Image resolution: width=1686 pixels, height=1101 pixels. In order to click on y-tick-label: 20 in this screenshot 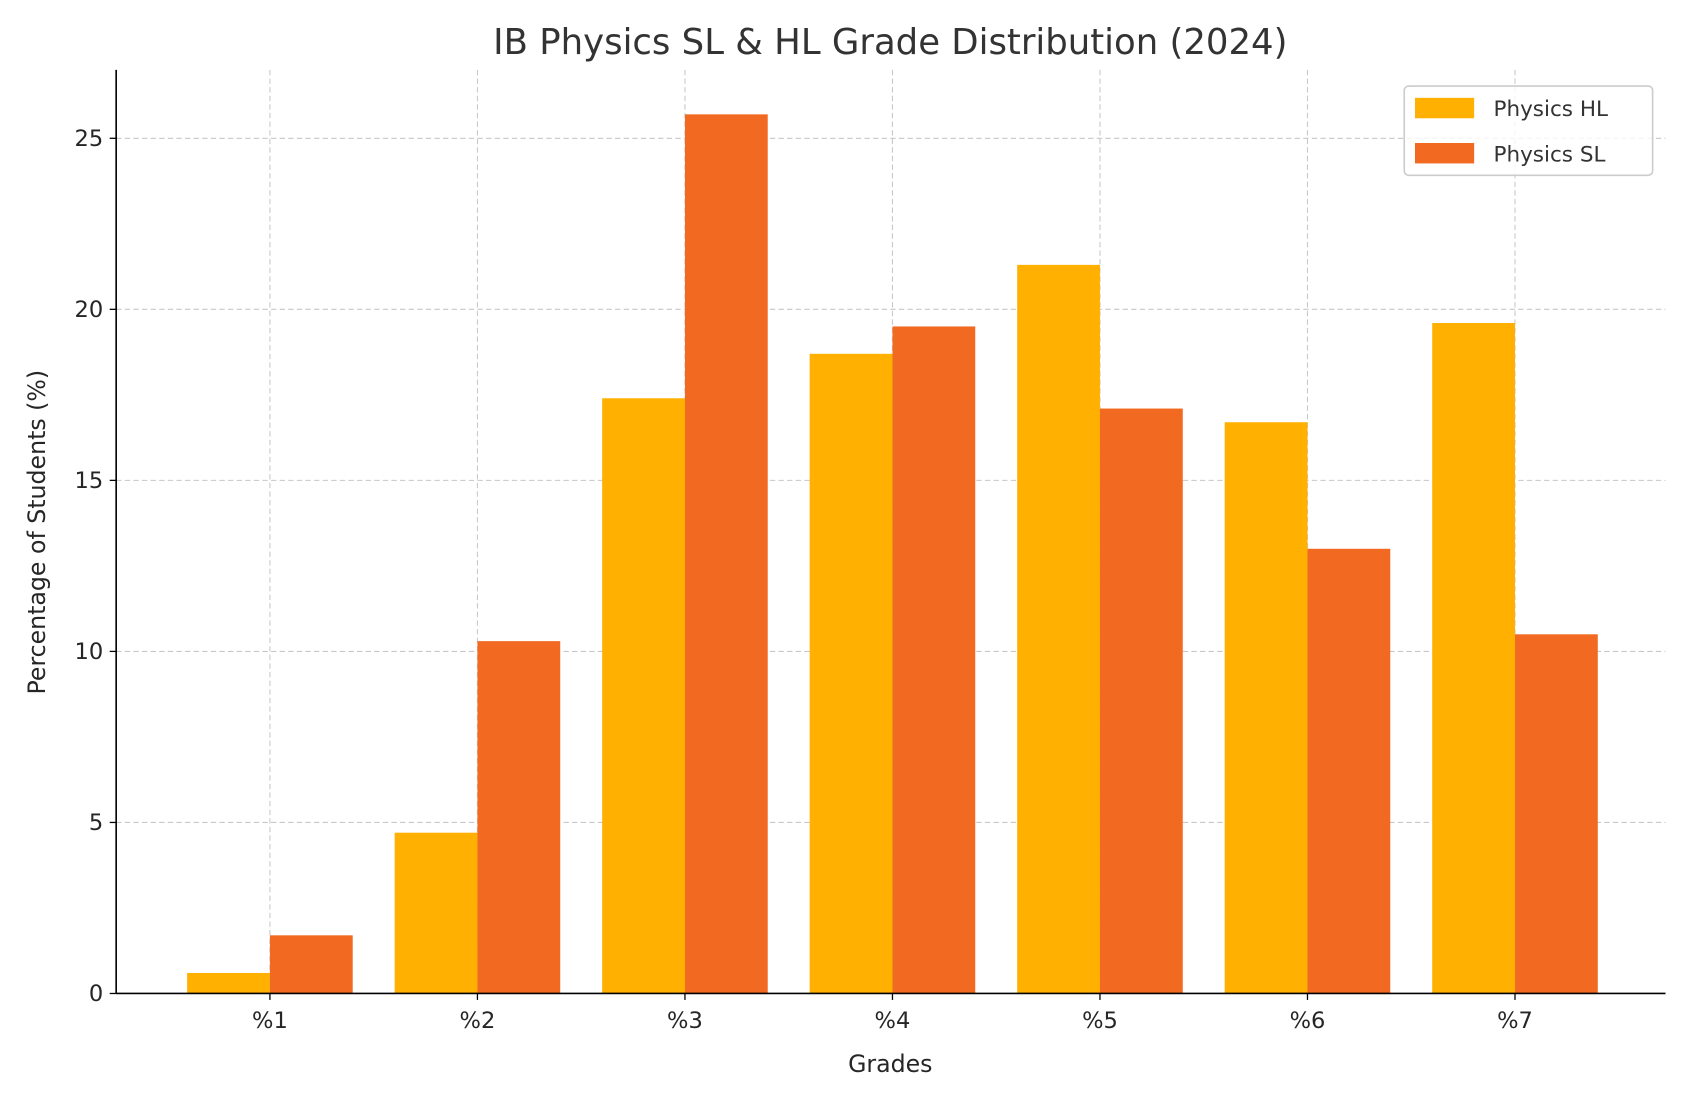, I will do `click(89, 310)`.